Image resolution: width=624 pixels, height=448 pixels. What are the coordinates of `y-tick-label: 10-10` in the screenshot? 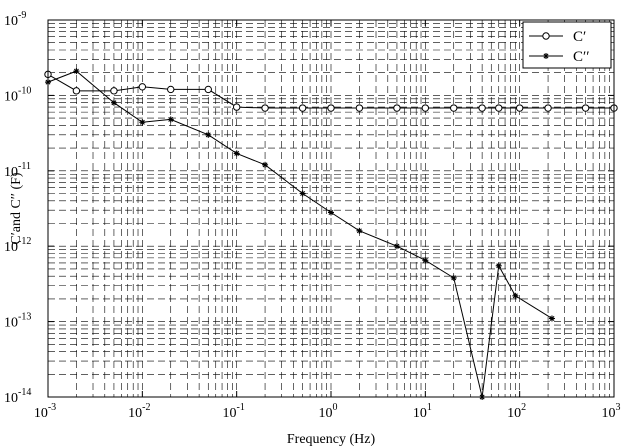 It's located at (17, 94).